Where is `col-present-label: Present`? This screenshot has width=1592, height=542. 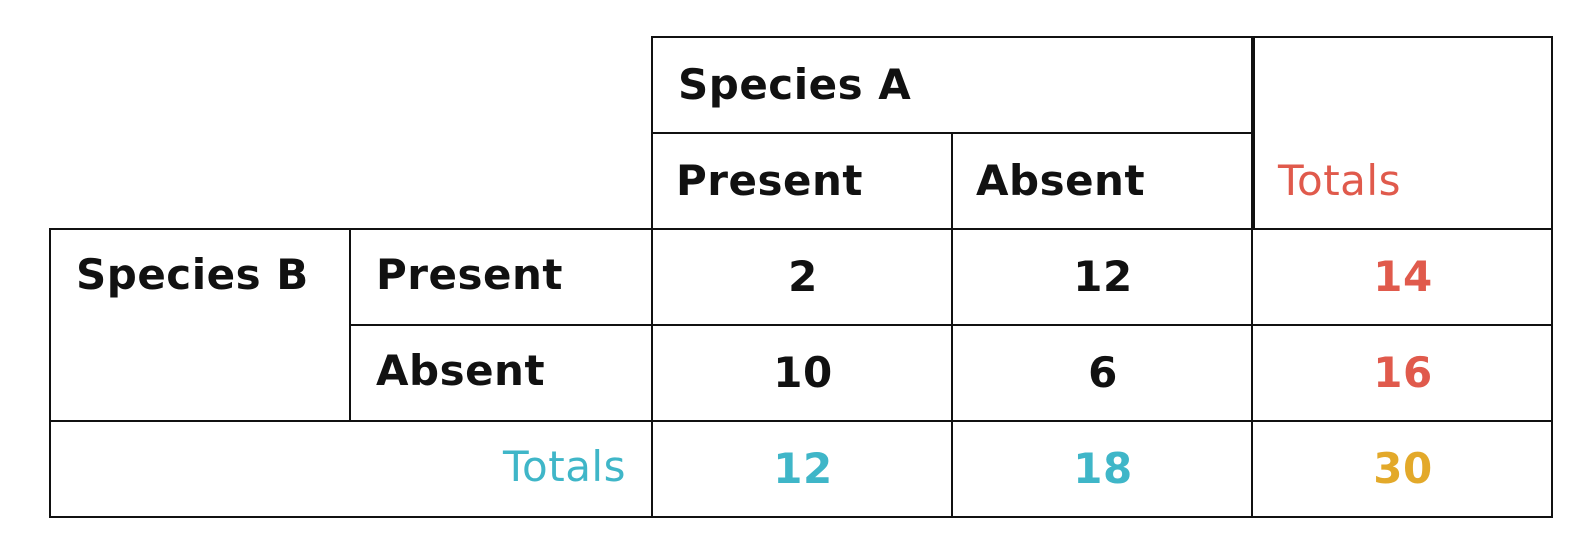
col-present-label: Present is located at coordinates (769, 180).